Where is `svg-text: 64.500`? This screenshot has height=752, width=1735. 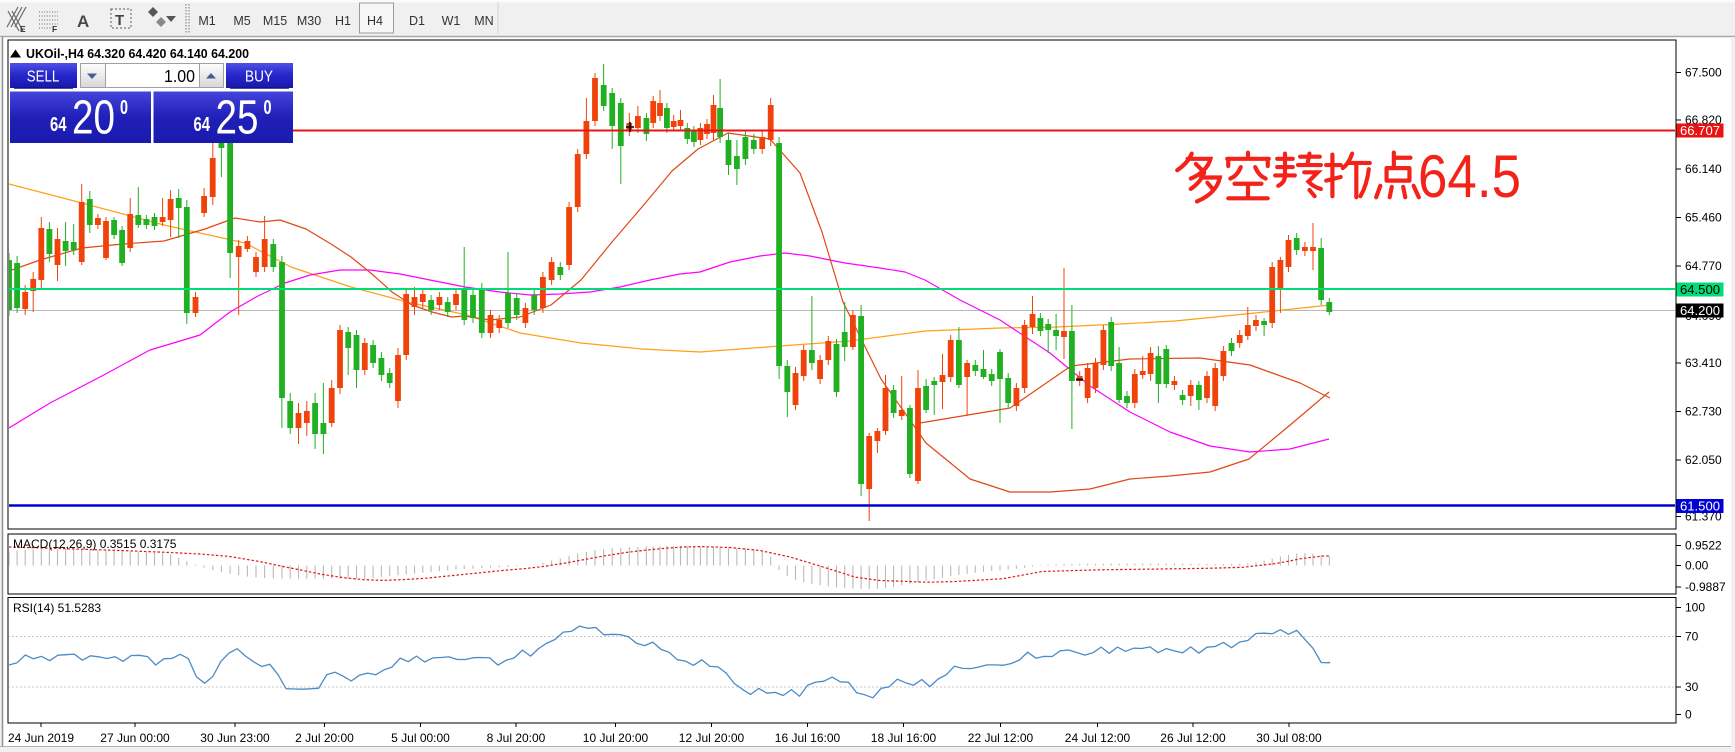 svg-text: 64.500 is located at coordinates (1700, 290).